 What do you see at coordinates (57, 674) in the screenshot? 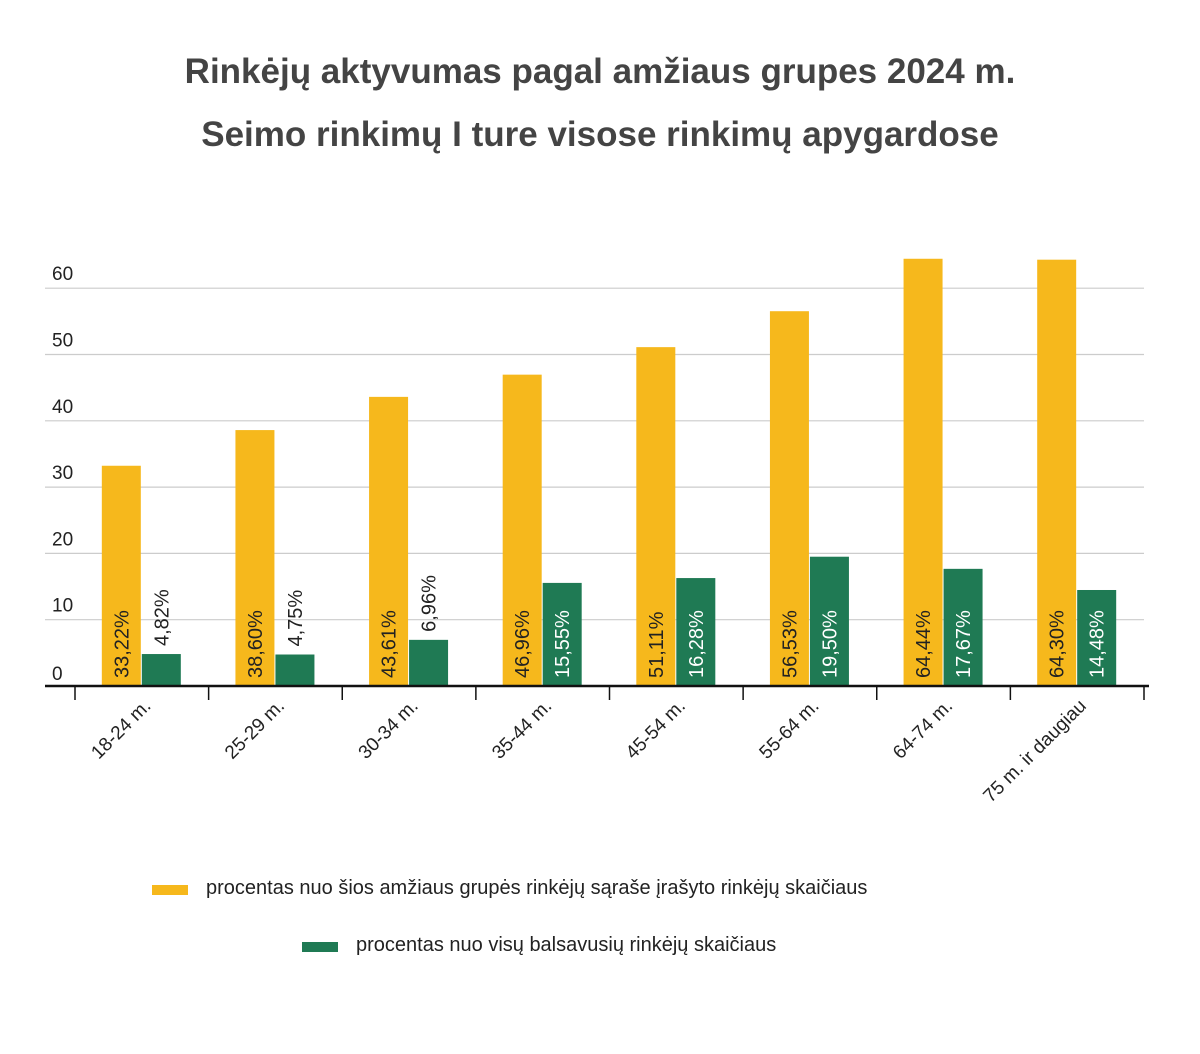
I see `y-tick-label: 0` at bounding box center [57, 674].